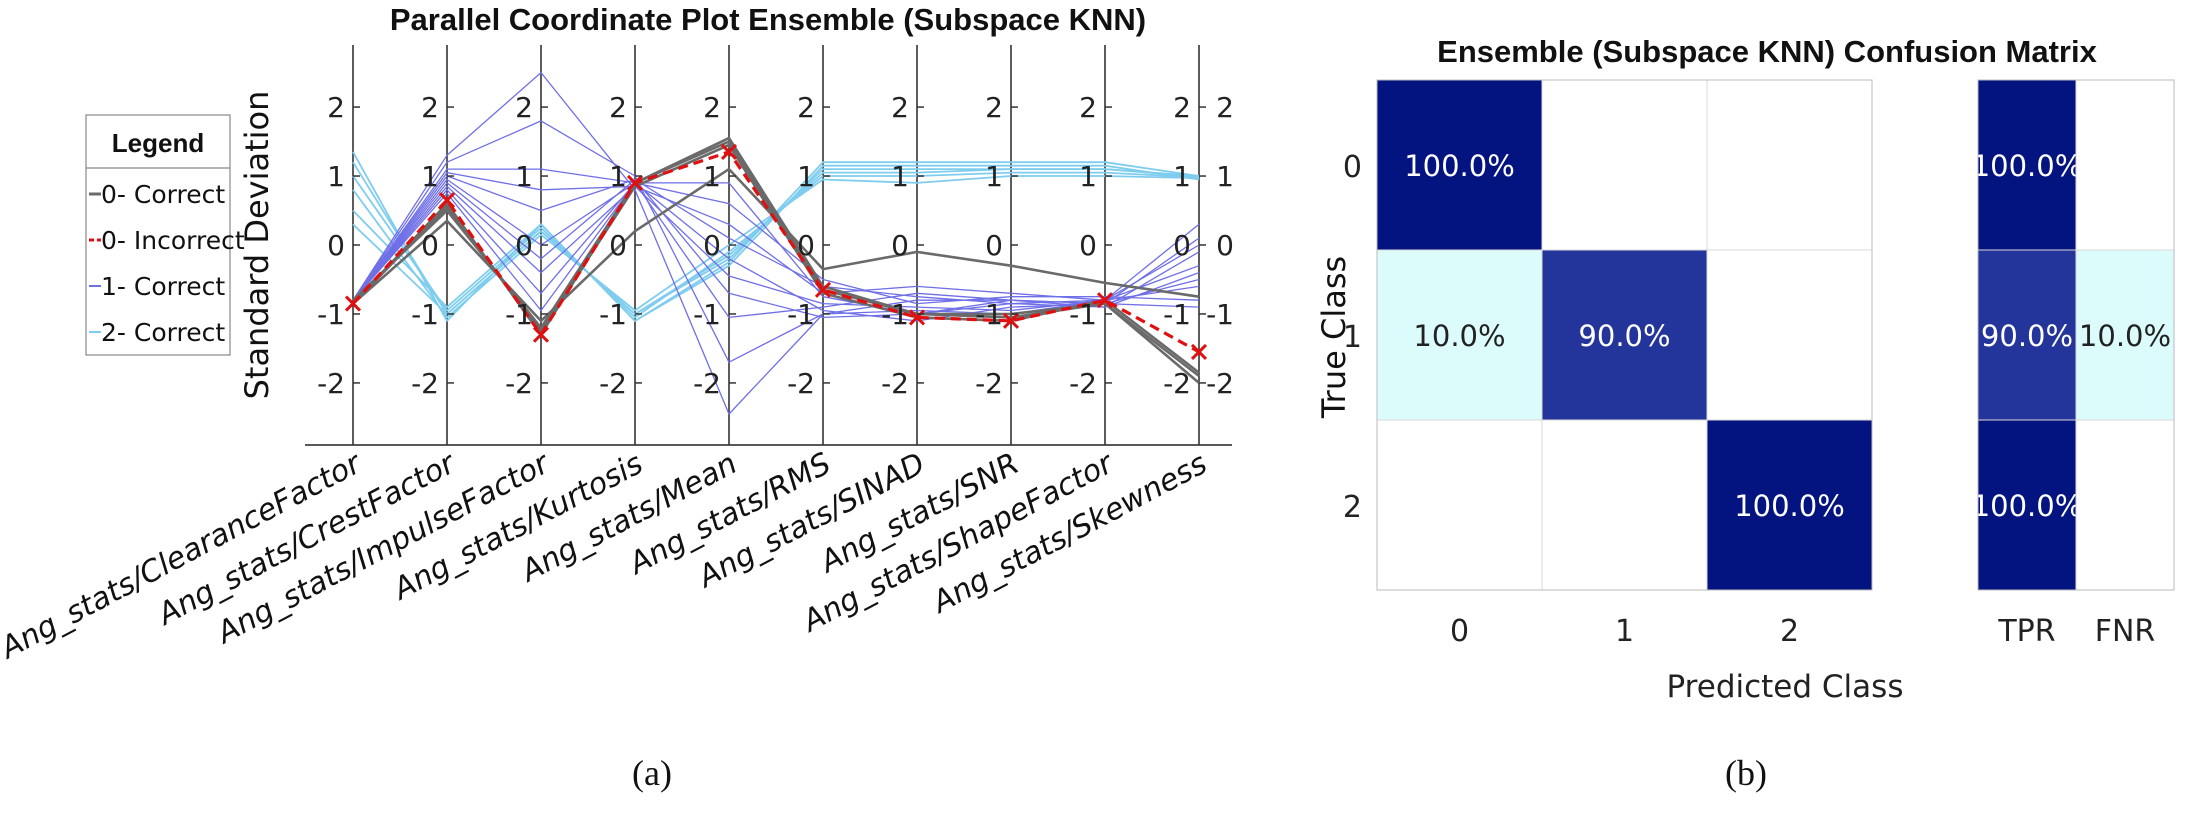 The width and height of the screenshot is (2205, 824). I want to click on cm-rate-value: 10.0%, so click(2125, 336).